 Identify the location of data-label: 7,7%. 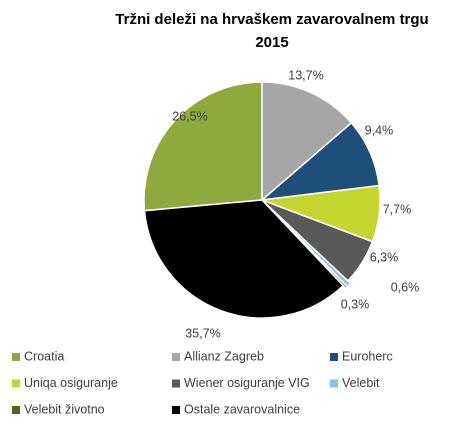
(397, 209).